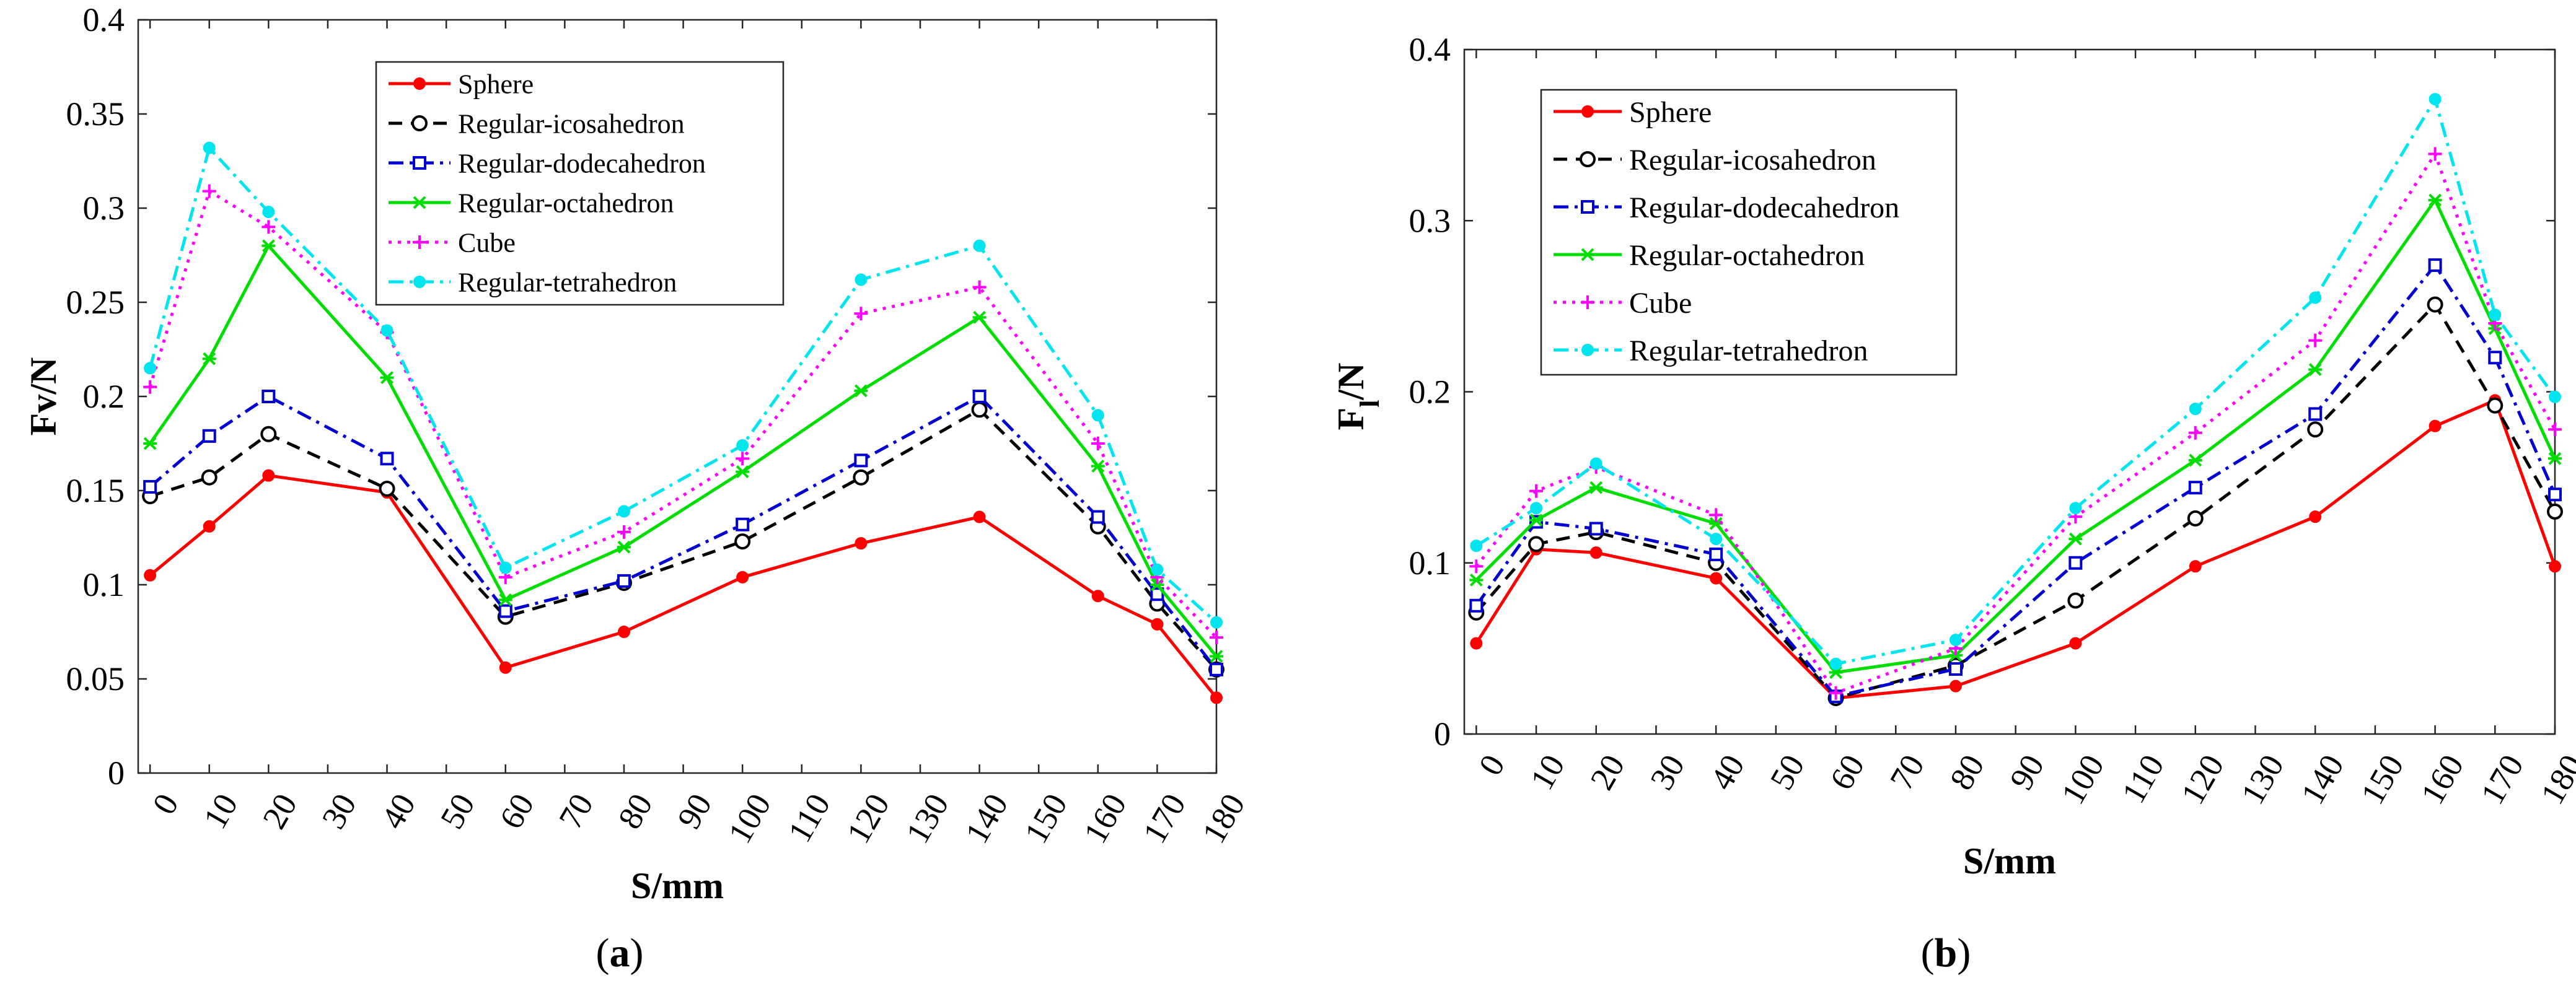 Image resolution: width=2576 pixels, height=988 pixels. I want to click on legend-entry-label: Cube, so click(487, 242).